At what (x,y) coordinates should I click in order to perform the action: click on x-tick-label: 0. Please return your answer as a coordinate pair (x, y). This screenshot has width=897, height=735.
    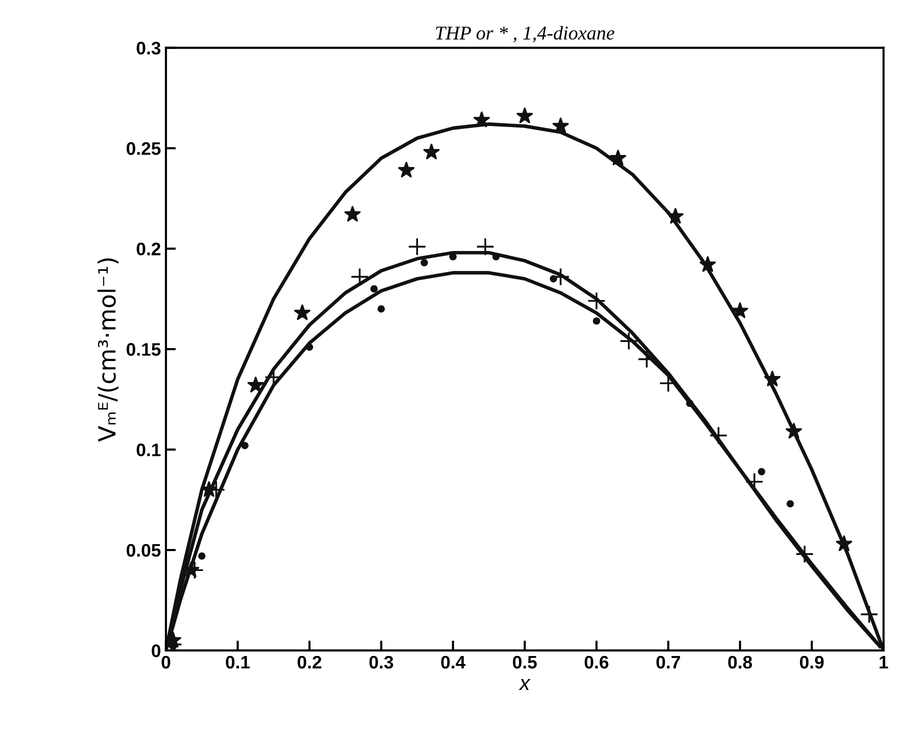
    Looking at the image, I should click on (166, 662).